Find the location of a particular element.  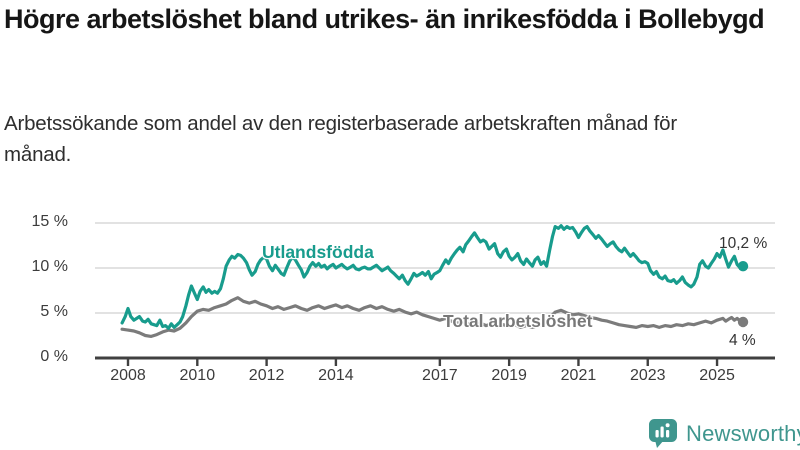

x-axis-tick-label: 2008 is located at coordinates (128, 375).